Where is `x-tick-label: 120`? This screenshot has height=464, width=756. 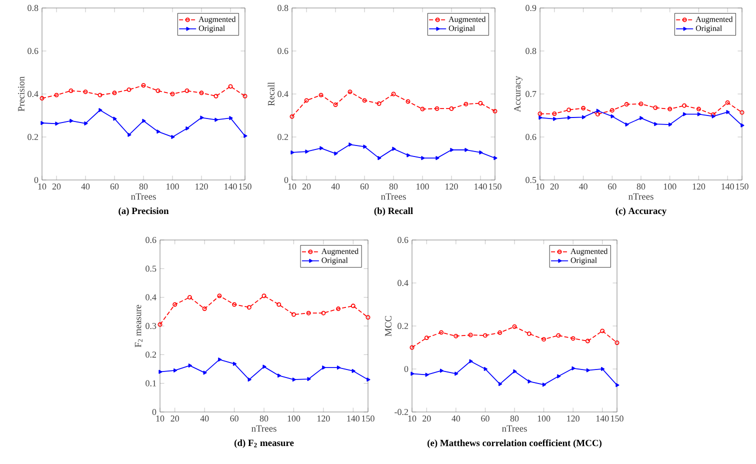
x-tick-label: 120 is located at coordinates (699, 187).